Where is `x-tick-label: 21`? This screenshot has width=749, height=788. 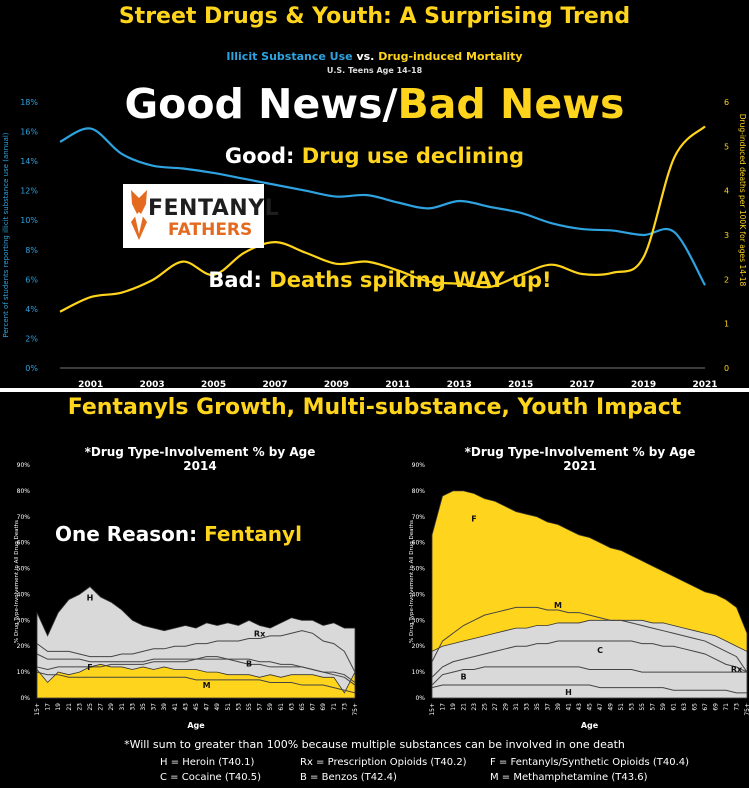 x-tick-label: 21 is located at coordinates (464, 707).